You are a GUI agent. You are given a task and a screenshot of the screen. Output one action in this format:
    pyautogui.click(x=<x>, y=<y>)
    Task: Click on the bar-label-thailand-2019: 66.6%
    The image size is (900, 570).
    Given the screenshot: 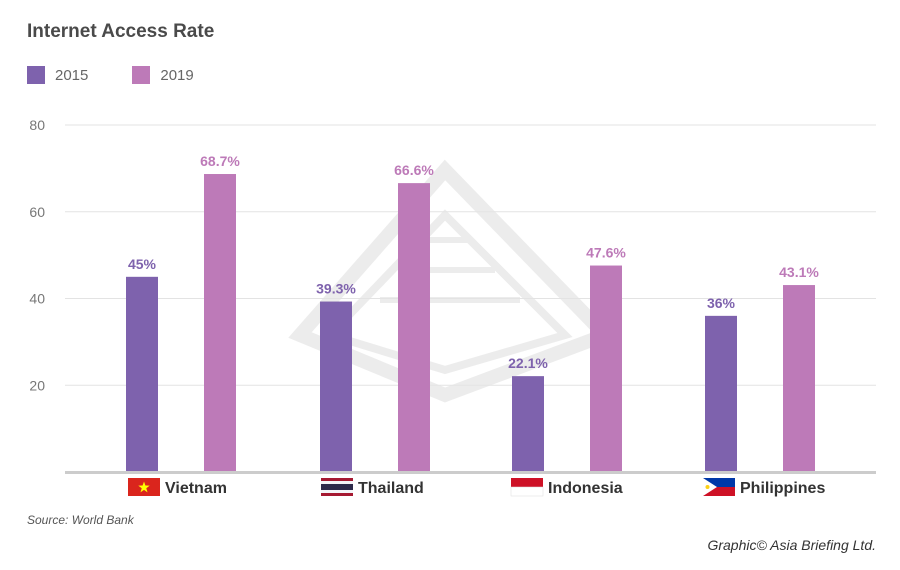 What is the action you would take?
    pyautogui.click(x=414, y=170)
    